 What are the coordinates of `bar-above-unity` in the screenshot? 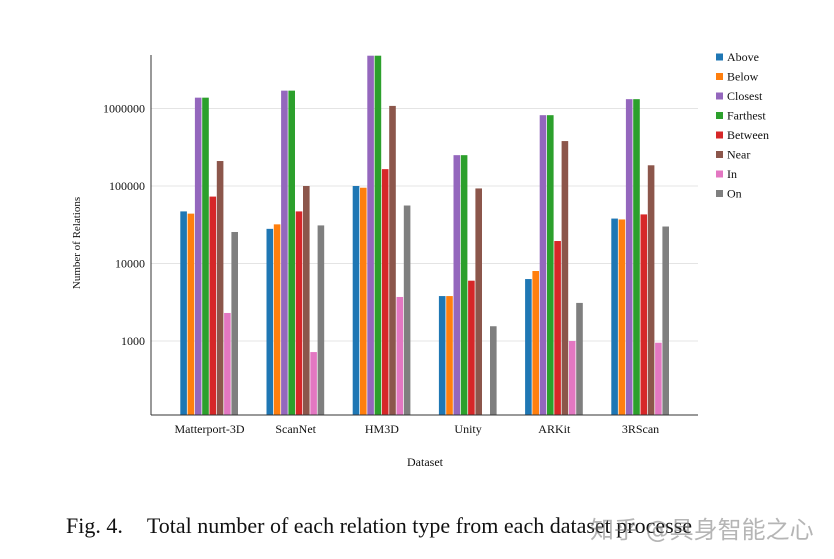 It's located at (442, 355).